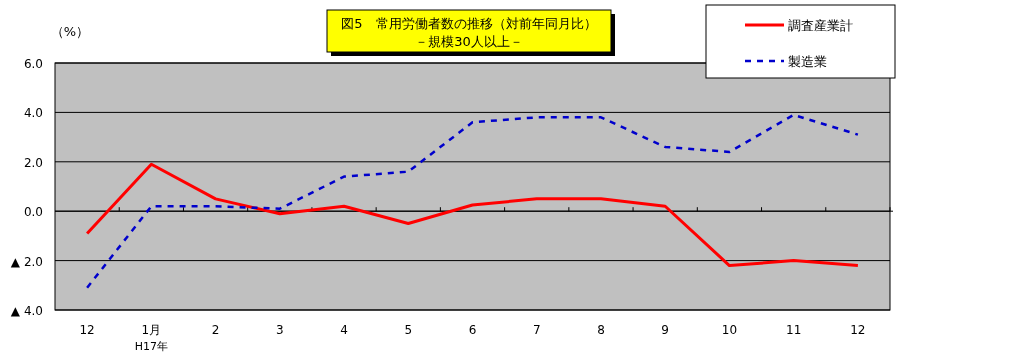 The image size is (1013, 360). Describe the element at coordinates (151, 330) in the screenshot. I see `x-tick-label: 1月` at that location.